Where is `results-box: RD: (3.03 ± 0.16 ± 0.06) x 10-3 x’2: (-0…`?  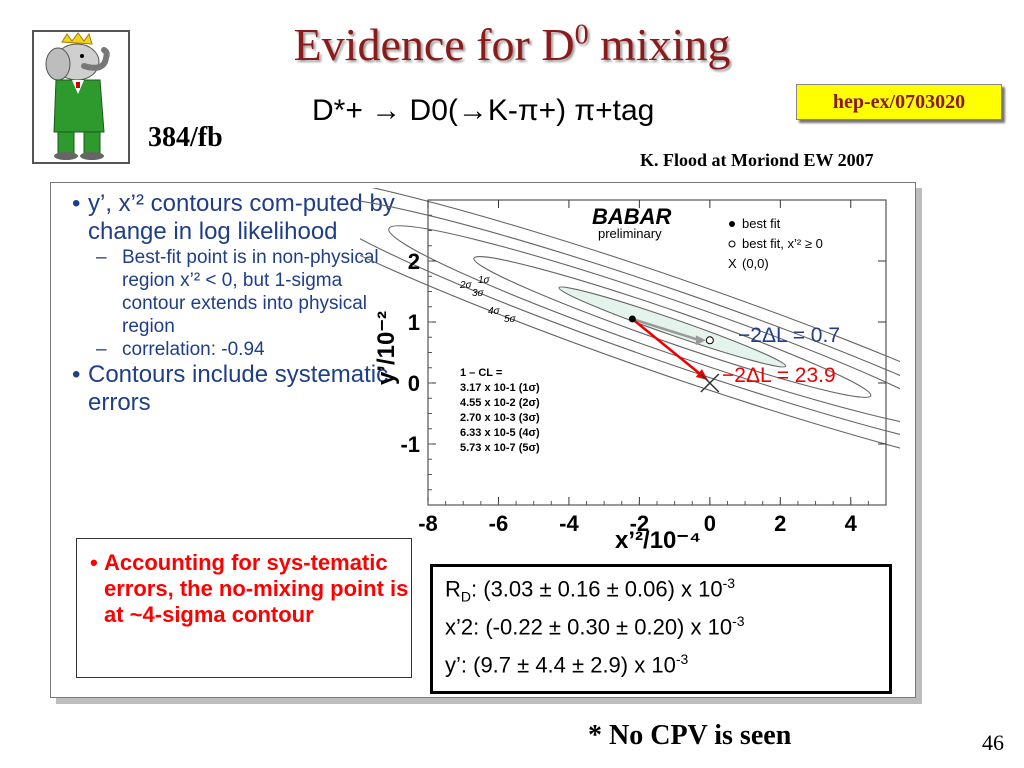 results-box: RD: (3.03 ± 0.16 ± 0.06) x 10-3 x’2: (-0… is located at coordinates (661, 629).